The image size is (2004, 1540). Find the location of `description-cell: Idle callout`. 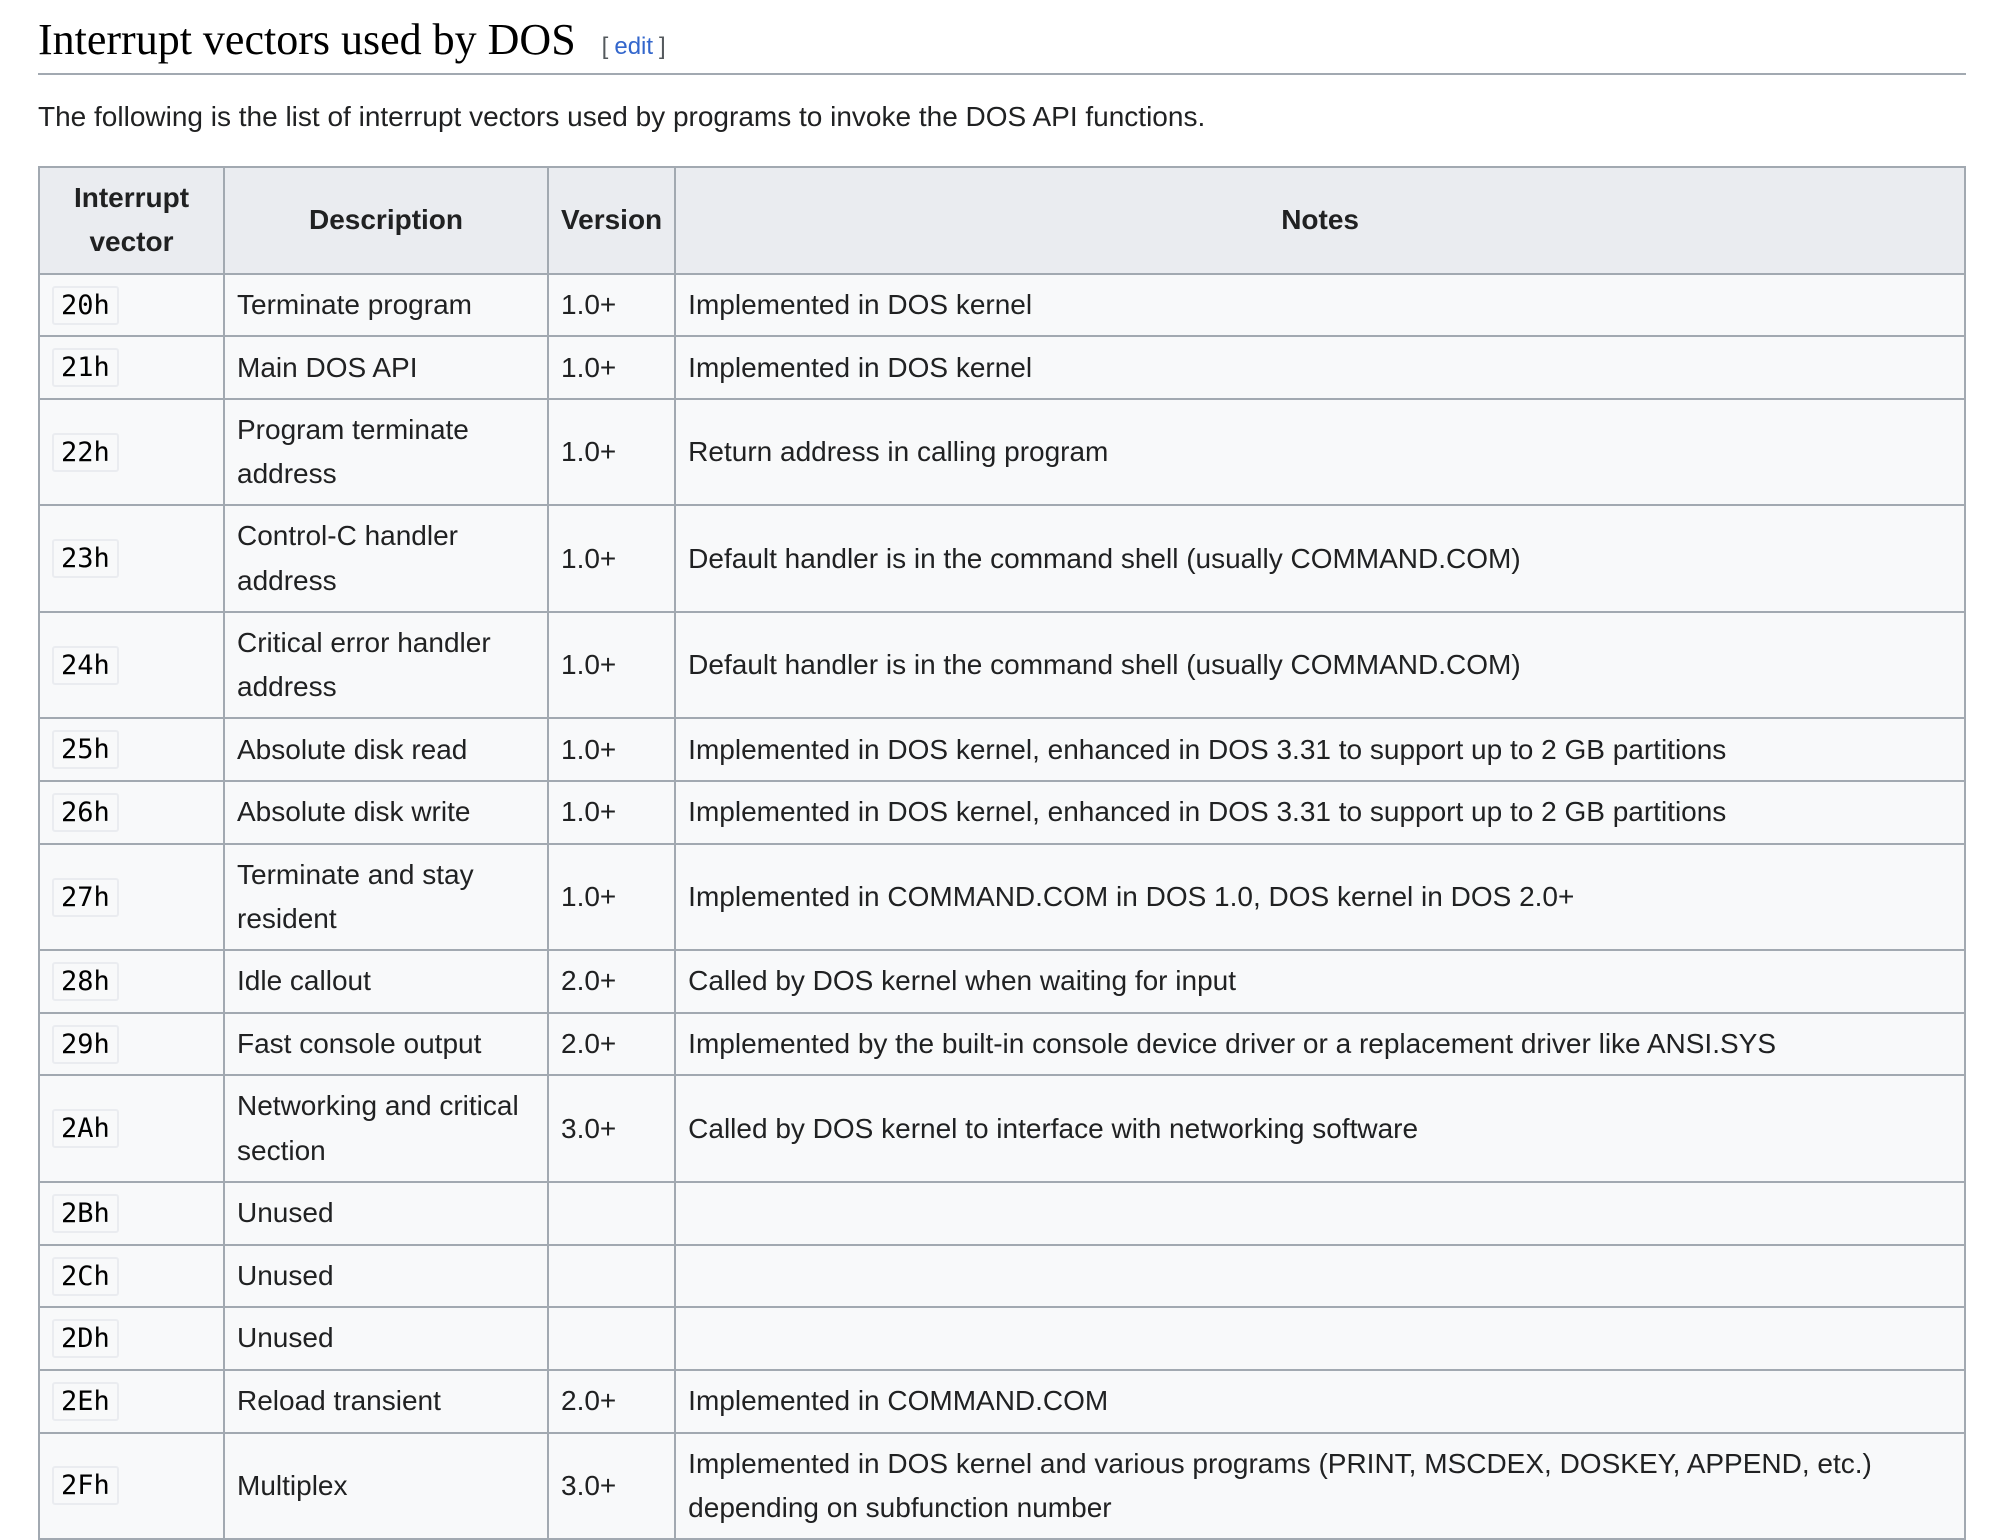

description-cell: Idle callout is located at coordinates (386, 981).